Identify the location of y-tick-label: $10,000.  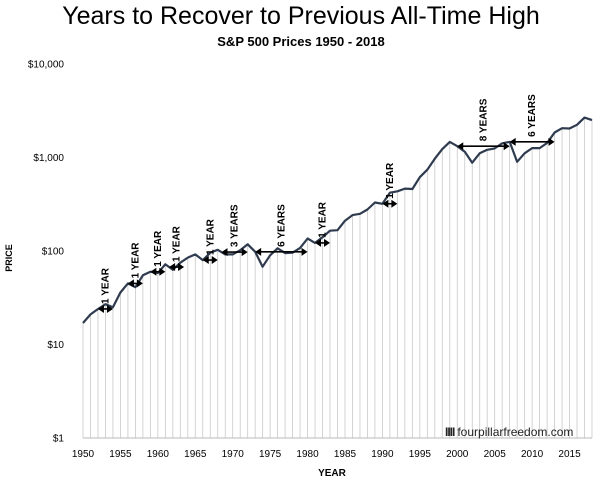
(46, 65).